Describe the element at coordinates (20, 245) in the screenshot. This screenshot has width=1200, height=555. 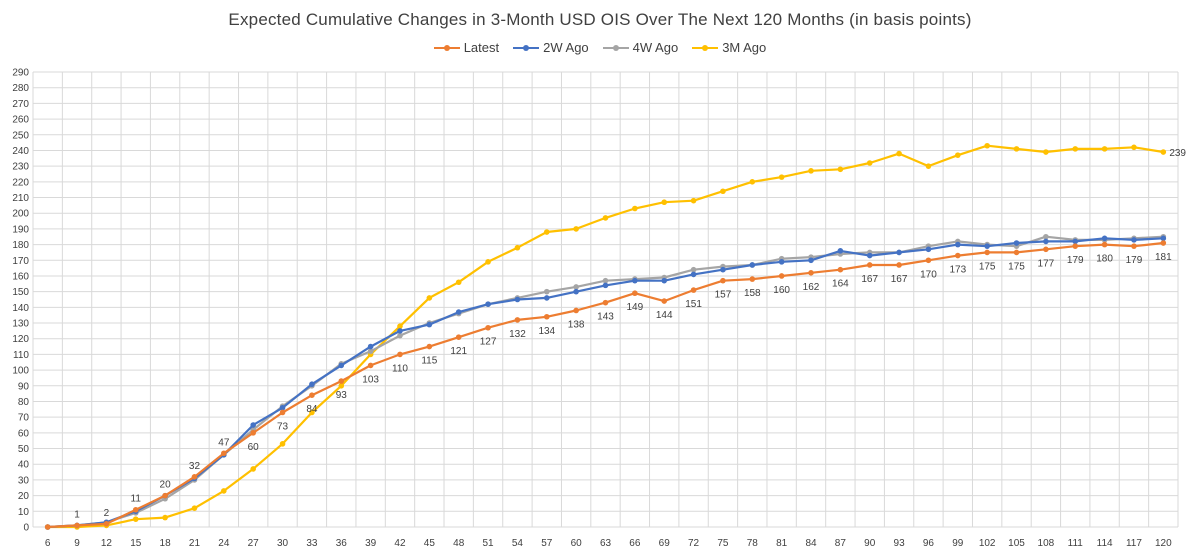
I see `y-tick-label: 180` at that location.